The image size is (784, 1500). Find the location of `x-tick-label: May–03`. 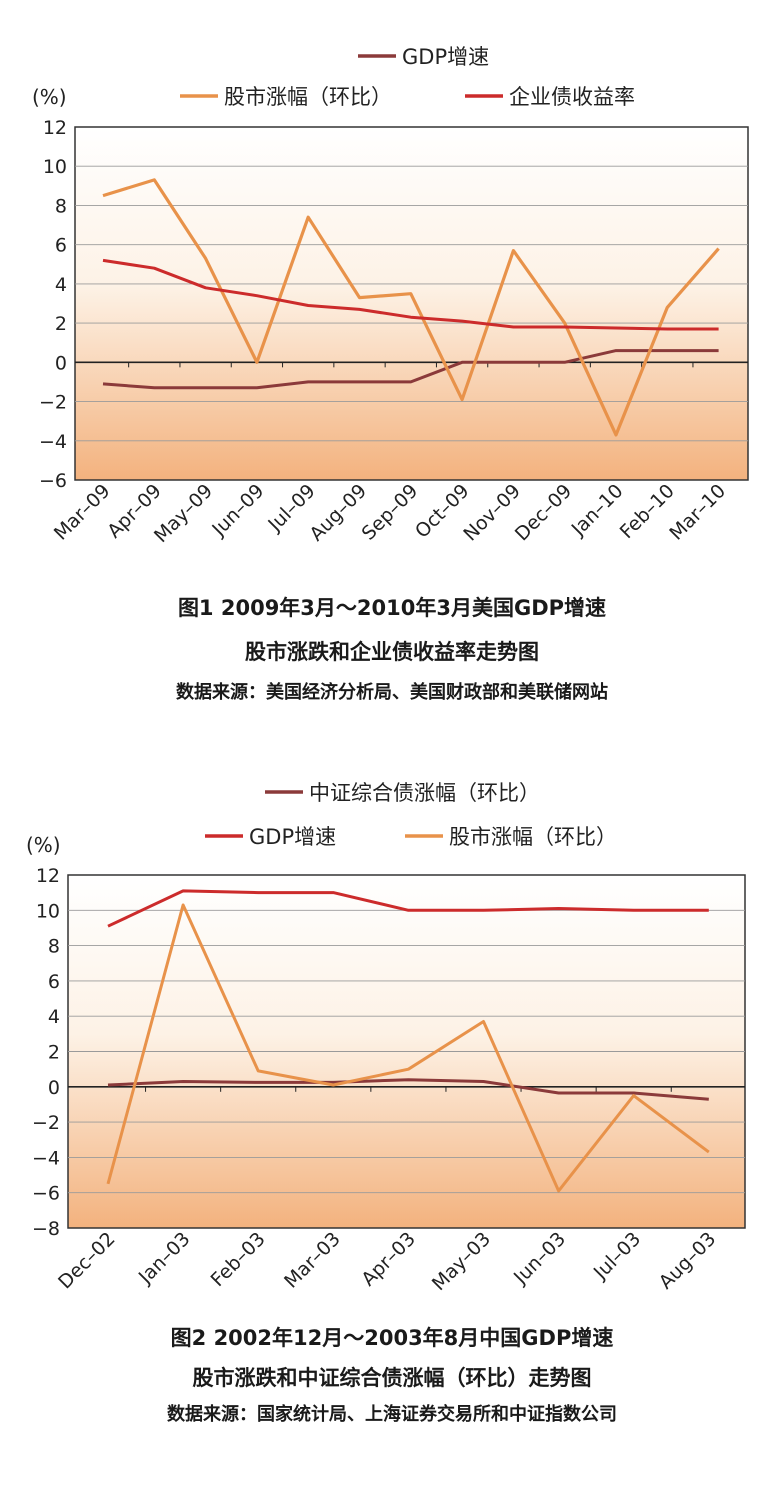

x-tick-label: May–03 is located at coordinates (461, 1261).